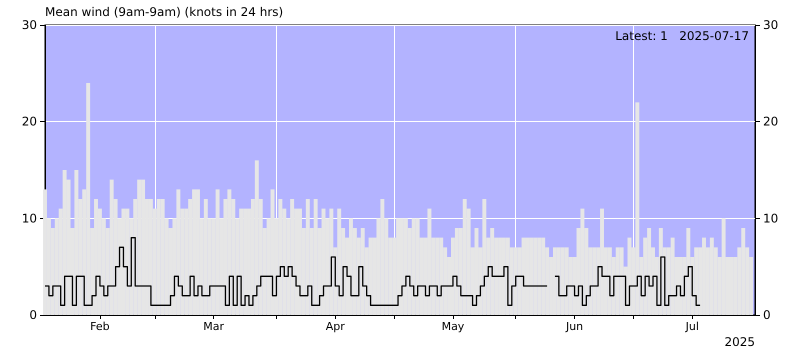 Image resolution: width=800 pixels, height=350 pixels. Describe the element at coordinates (770, 121) in the screenshot. I see `y2-tick-label: 20` at that location.